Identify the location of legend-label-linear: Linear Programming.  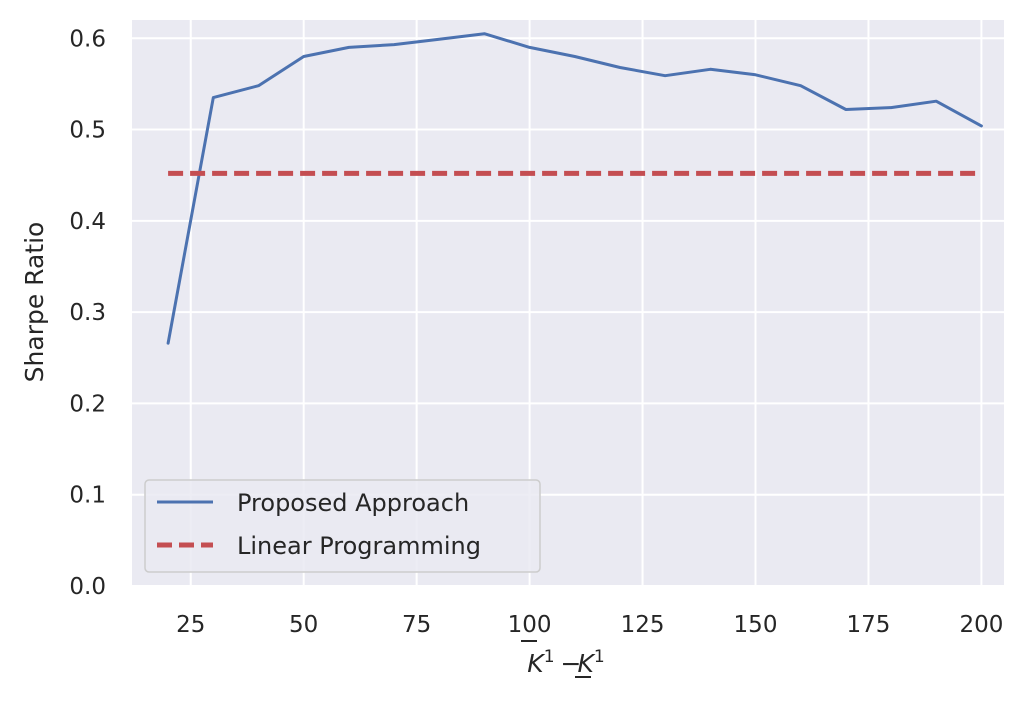
(359, 546).